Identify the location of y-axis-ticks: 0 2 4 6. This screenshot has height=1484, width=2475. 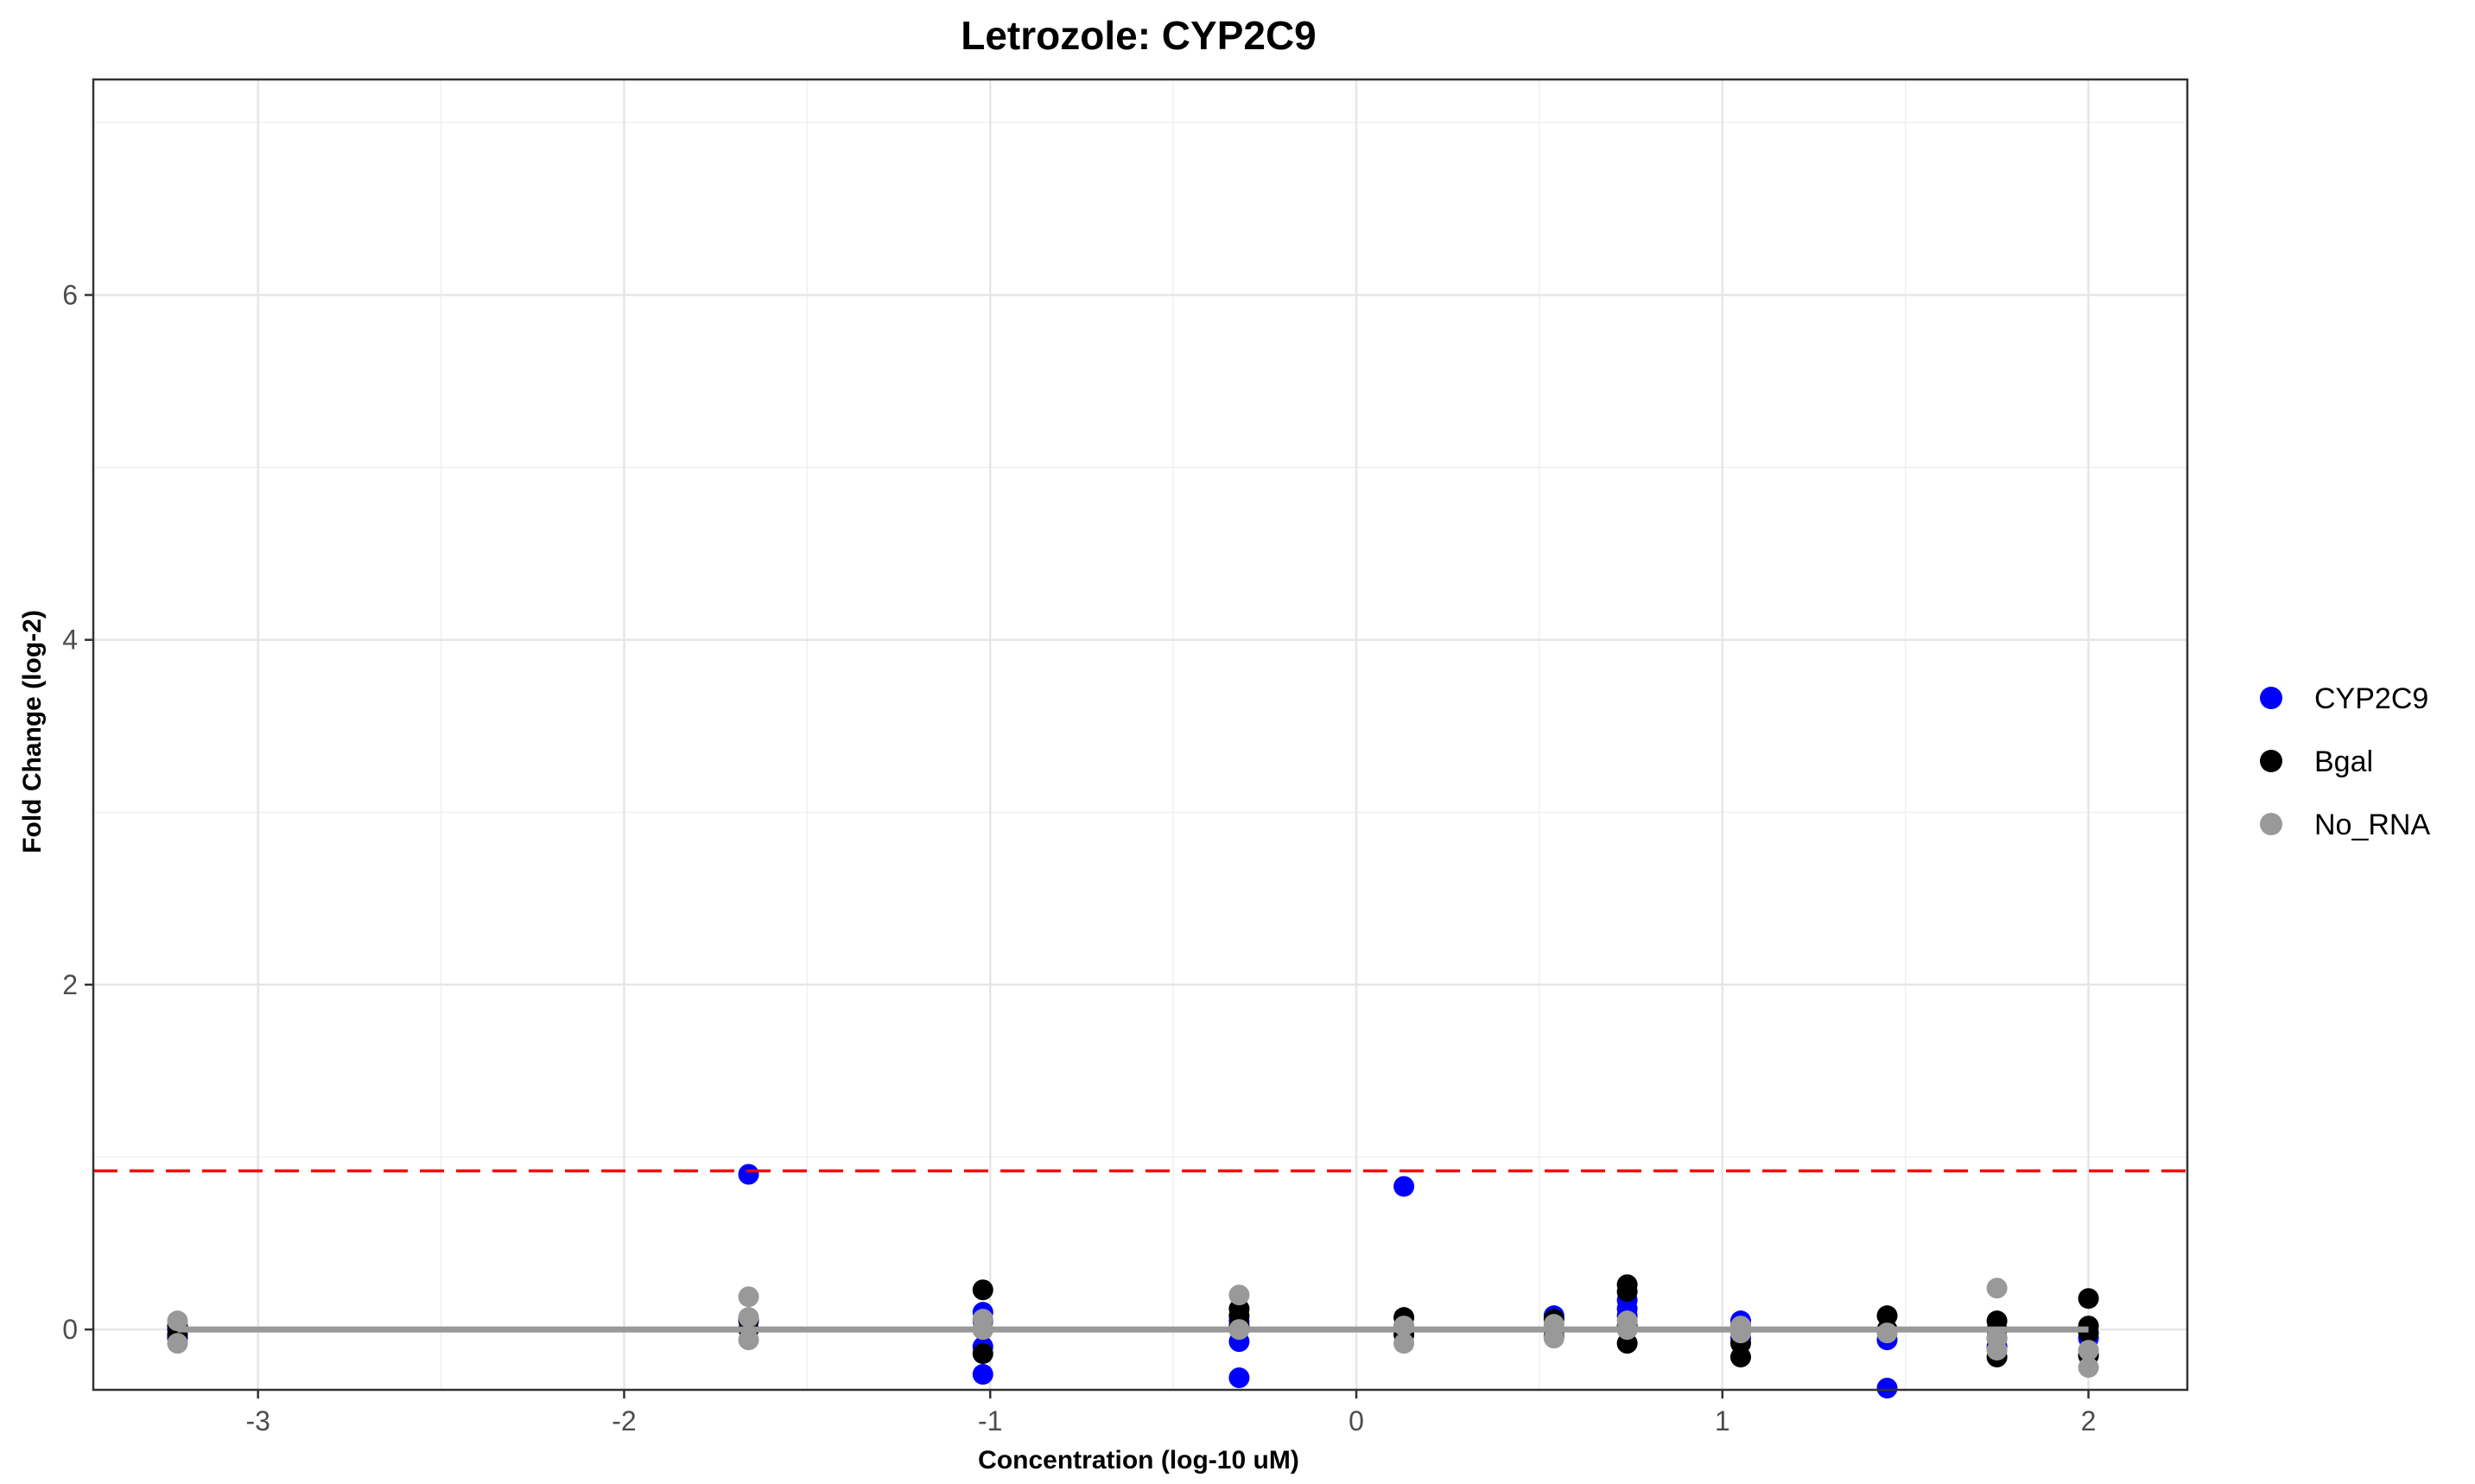
(77, 812).